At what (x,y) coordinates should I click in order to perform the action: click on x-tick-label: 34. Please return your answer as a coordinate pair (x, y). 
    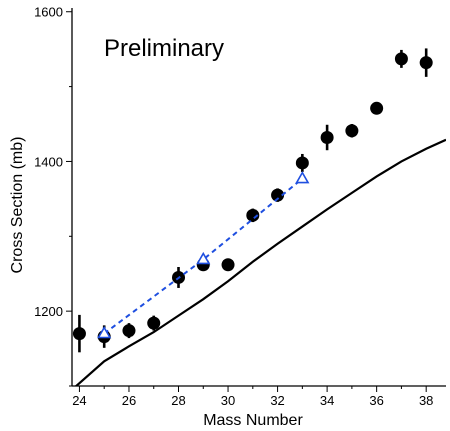
    Looking at the image, I should click on (327, 400).